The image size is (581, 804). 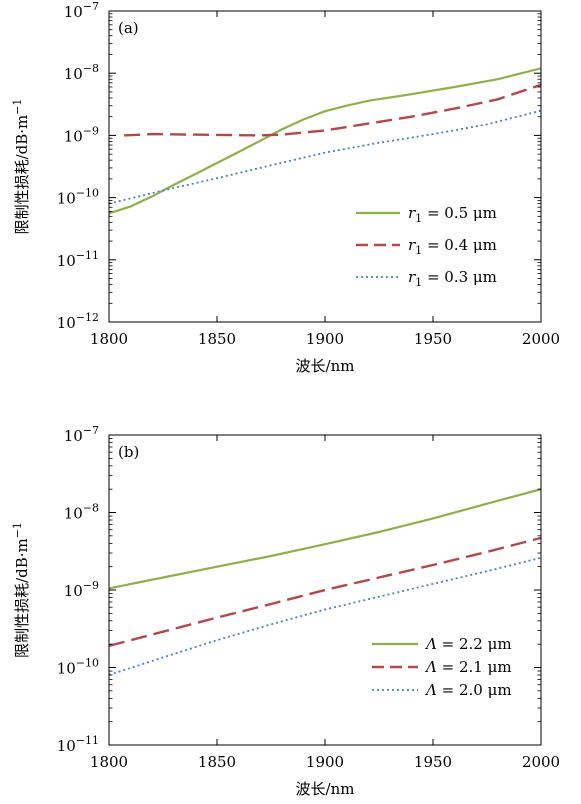 I want to click on legend: Λ = 2.2 μm Λ = 2.1 μm Λ = 2.0 μm, so click(x=442, y=667).